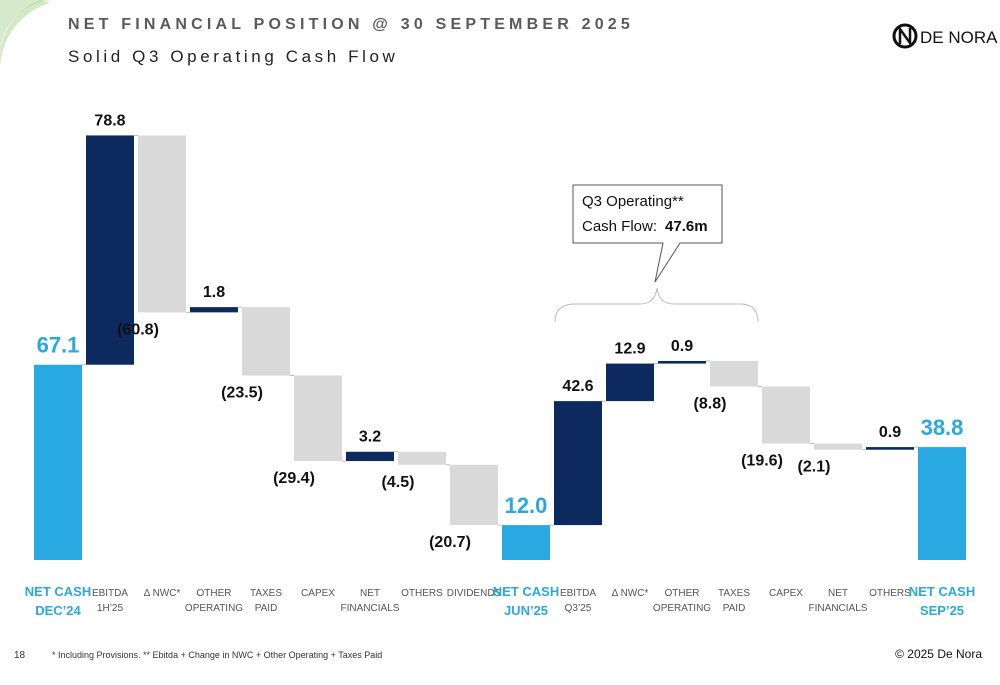  What do you see at coordinates (526, 610) in the screenshot?
I see `x-tick-label-line: JUN’25` at bounding box center [526, 610].